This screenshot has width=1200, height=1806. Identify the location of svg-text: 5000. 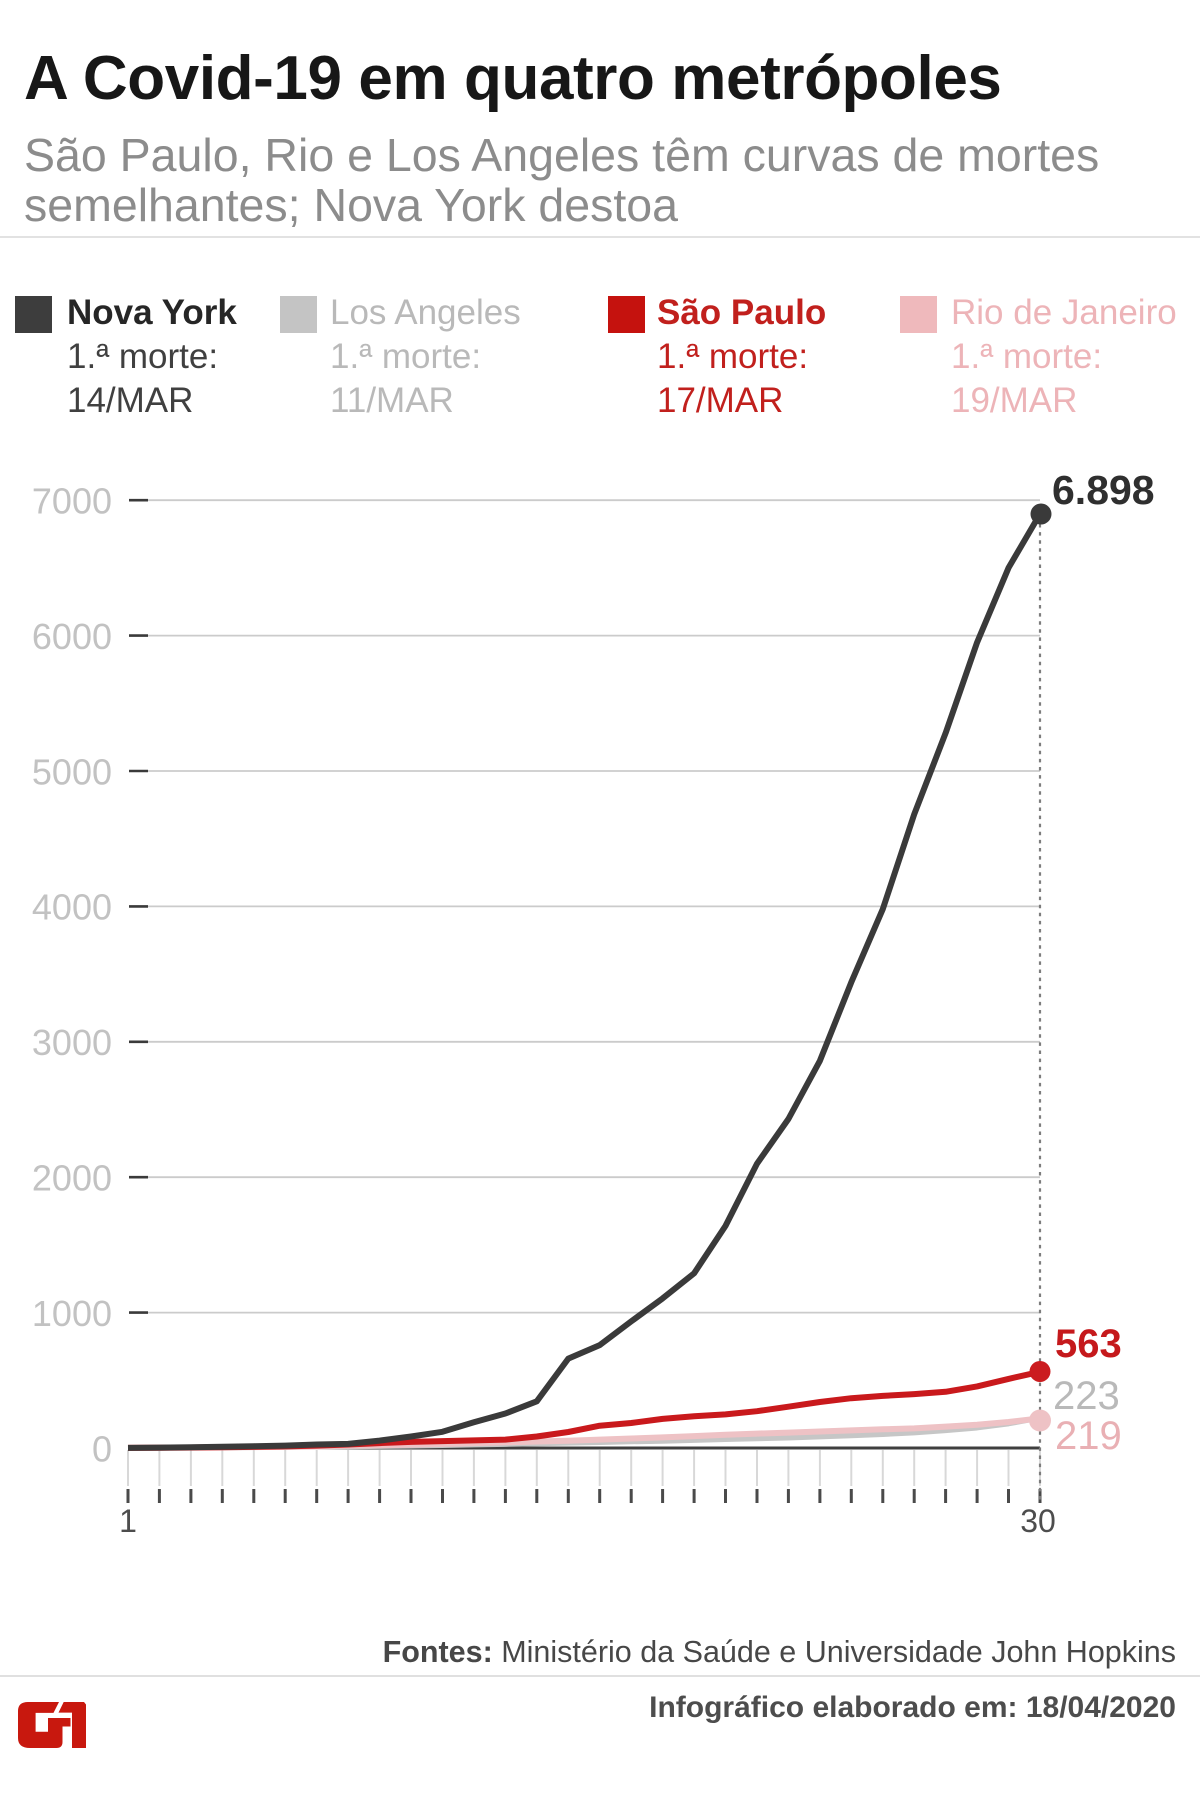
(72, 771).